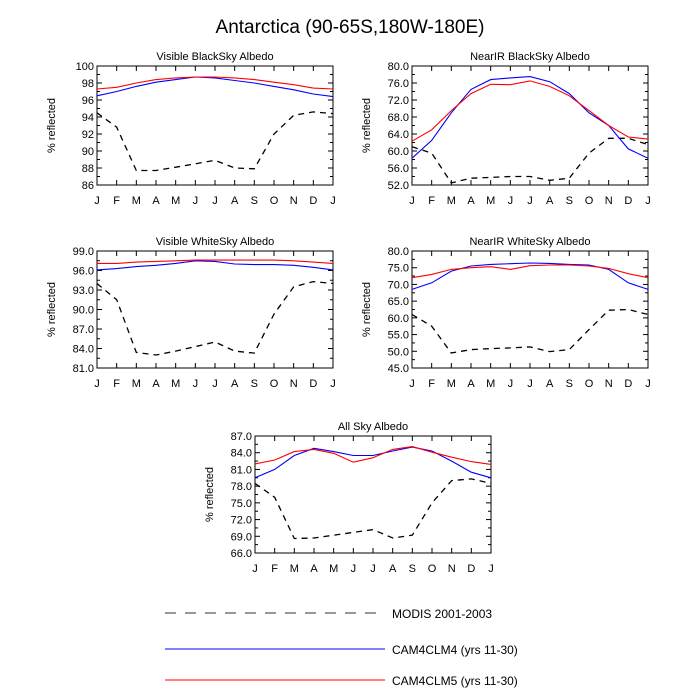  I want to click on y-tick-label: 96.0, so click(83, 272).